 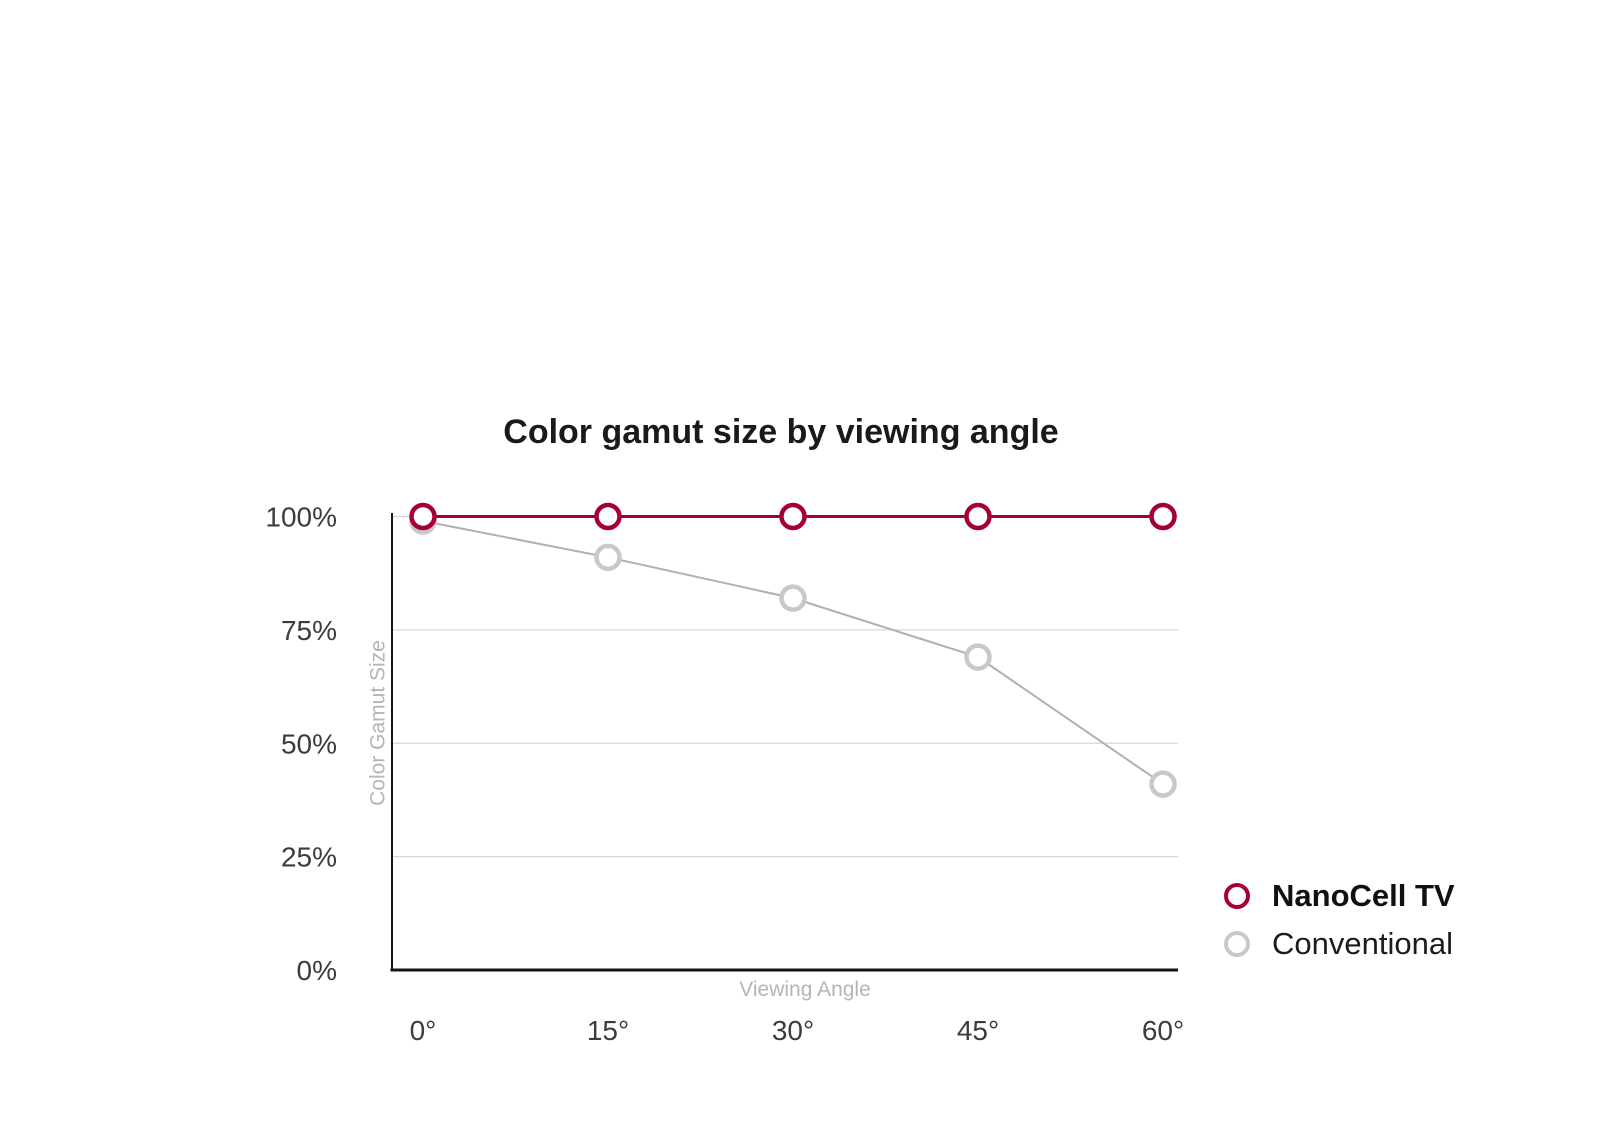 I want to click on legend-conventional-circle-icon, so click(x=1237, y=944).